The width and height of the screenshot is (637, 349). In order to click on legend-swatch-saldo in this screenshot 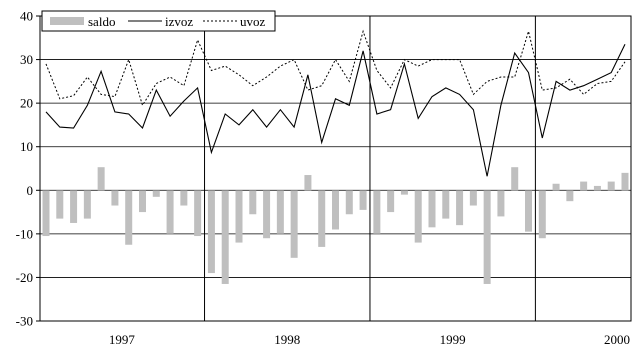, I will do `click(67, 21)`.